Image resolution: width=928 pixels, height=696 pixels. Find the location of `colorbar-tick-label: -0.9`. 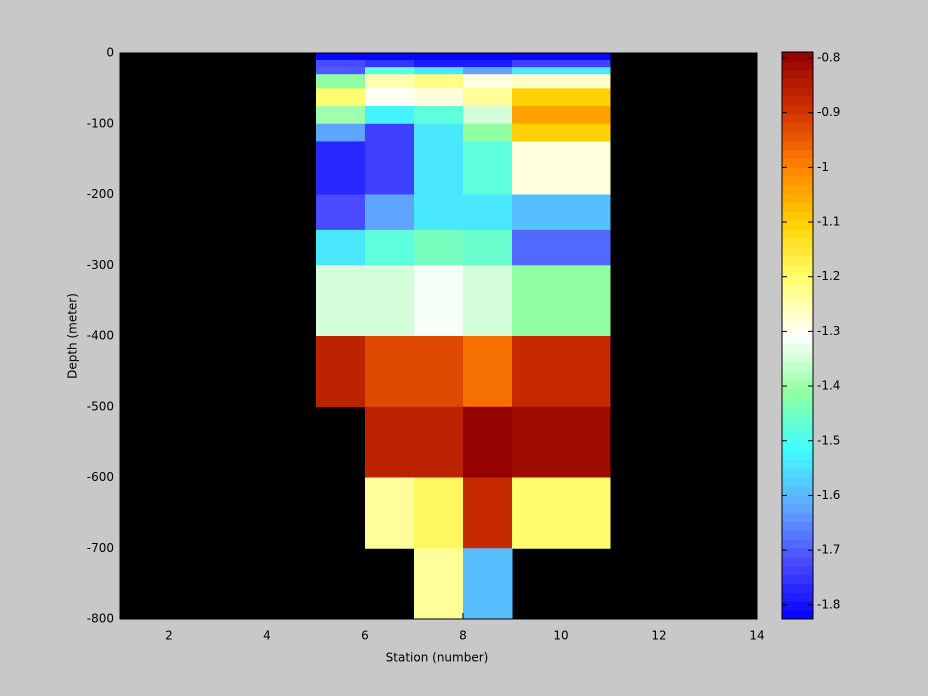

colorbar-tick-label: -0.9 is located at coordinates (828, 112).